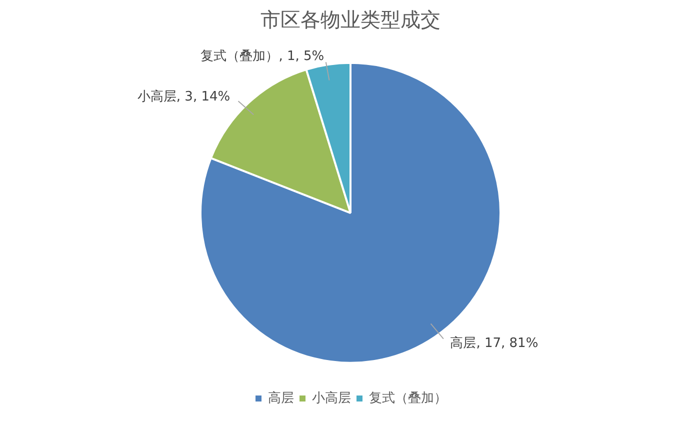  I want to click on data-label: 高层, 17, 81%, so click(494, 342).